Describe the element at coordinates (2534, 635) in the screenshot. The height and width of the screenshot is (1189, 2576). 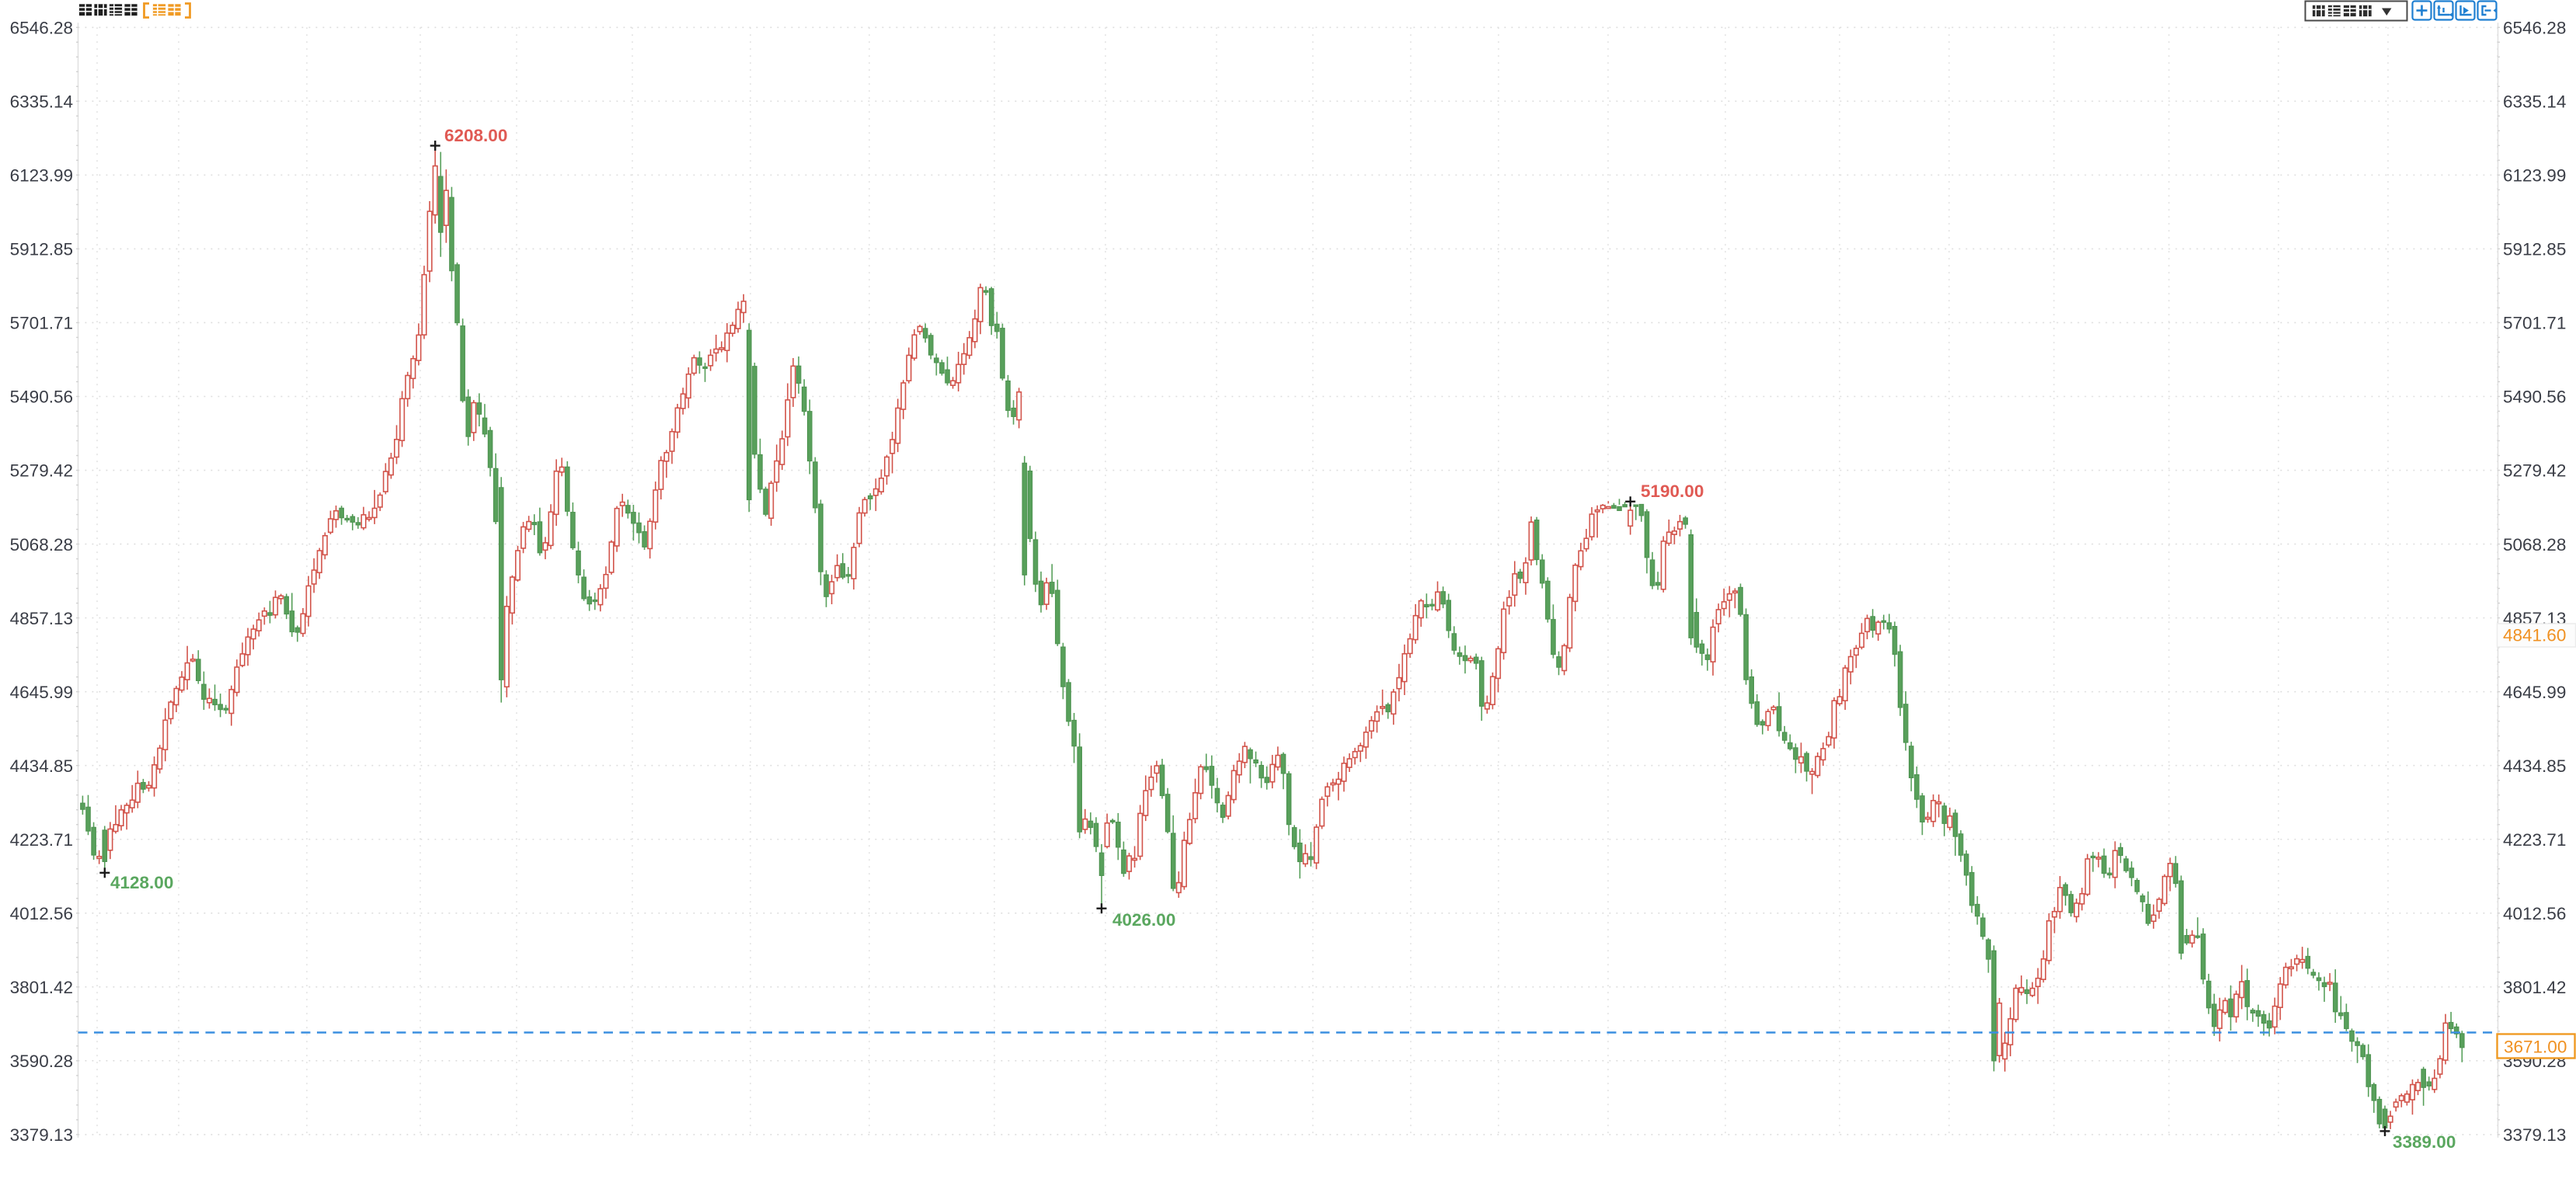
I see `svg-text: 4841.60` at that location.